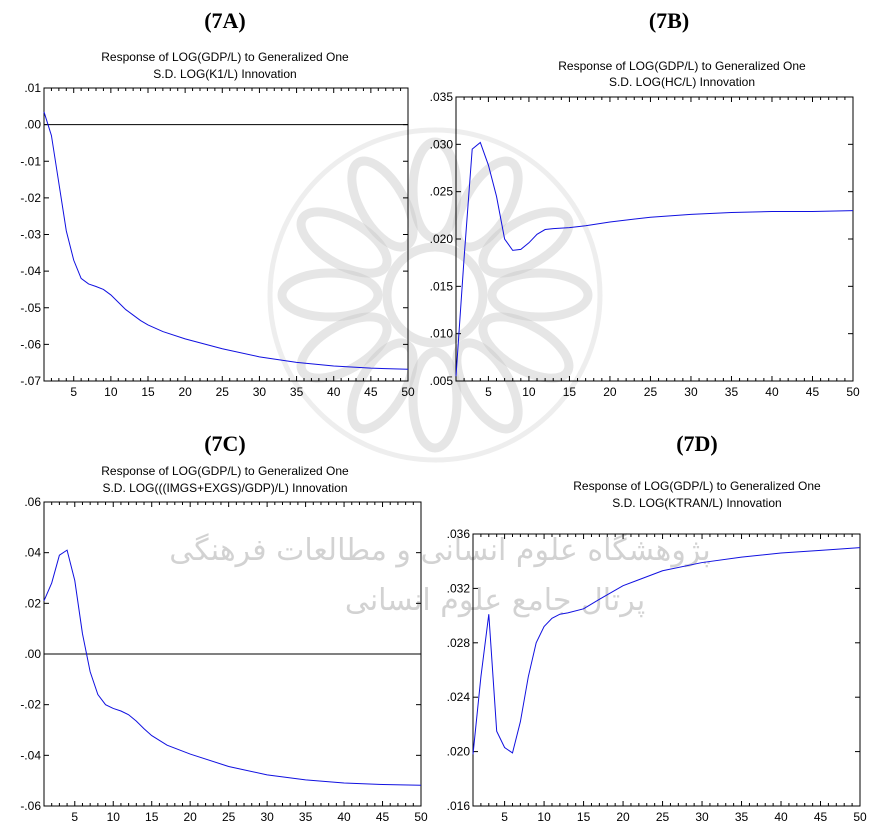 The width and height of the screenshot is (871, 823). What do you see at coordinates (459, 643) in the screenshot?
I see `y-tick-label: .028` at bounding box center [459, 643].